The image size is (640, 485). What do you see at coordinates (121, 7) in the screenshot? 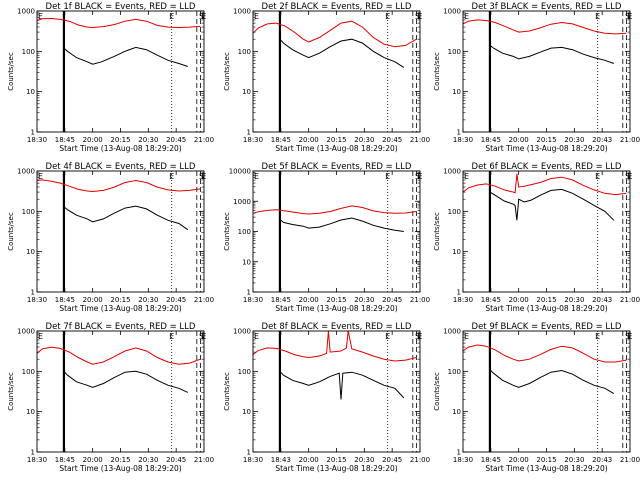
I see `chart-title: Det 1f BLACK = Events, RED = LLD` at bounding box center [121, 7].